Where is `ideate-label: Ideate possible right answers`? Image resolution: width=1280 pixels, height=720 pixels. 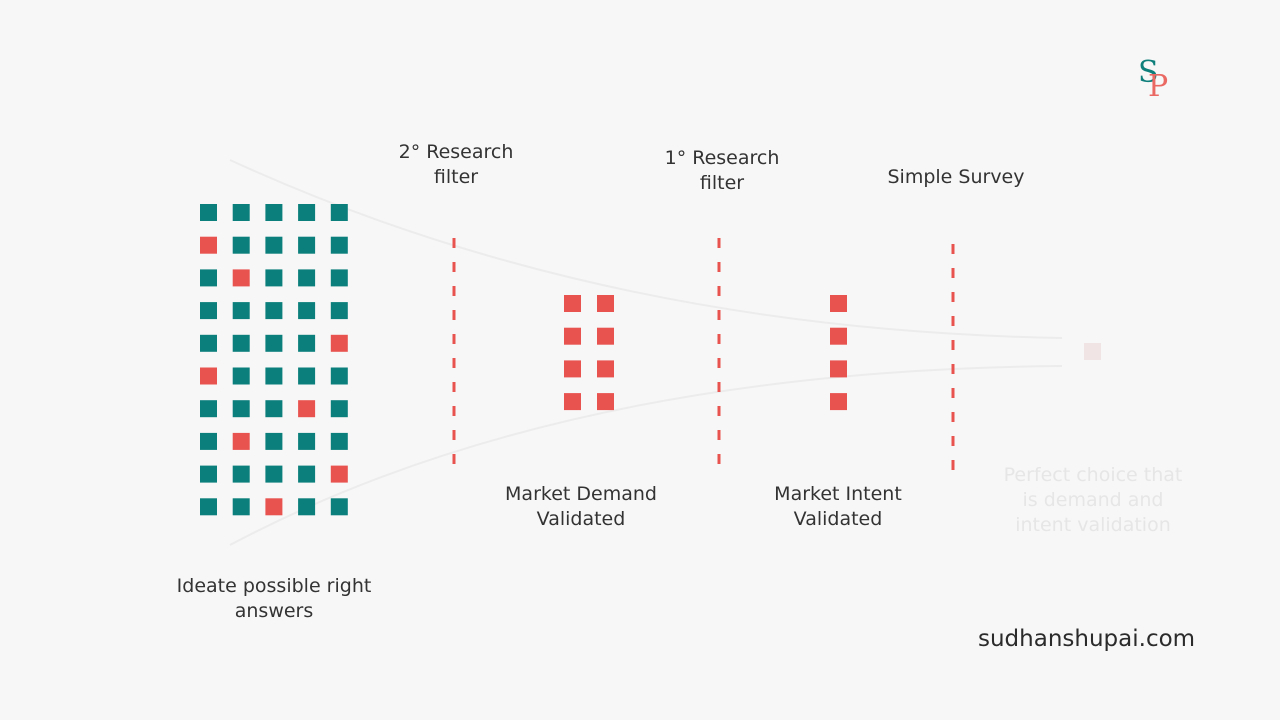
ideate-label: Ideate possible right answers is located at coordinates (274, 599).